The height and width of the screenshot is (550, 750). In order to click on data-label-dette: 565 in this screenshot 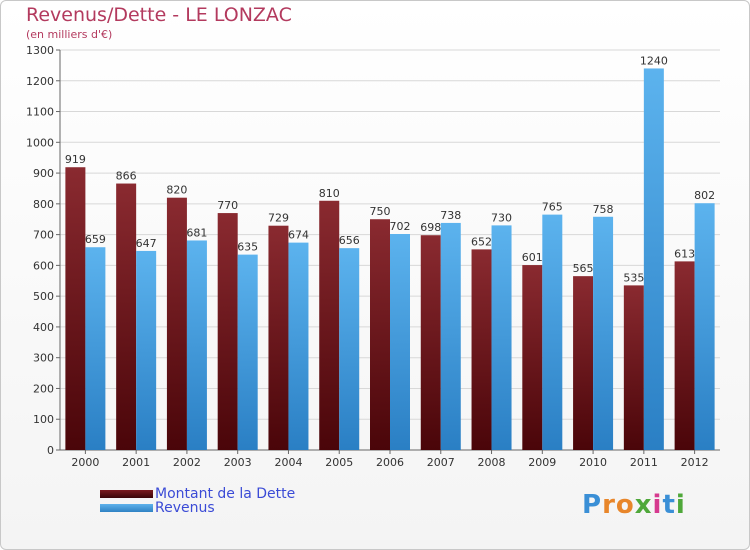, I will do `click(583, 268)`.